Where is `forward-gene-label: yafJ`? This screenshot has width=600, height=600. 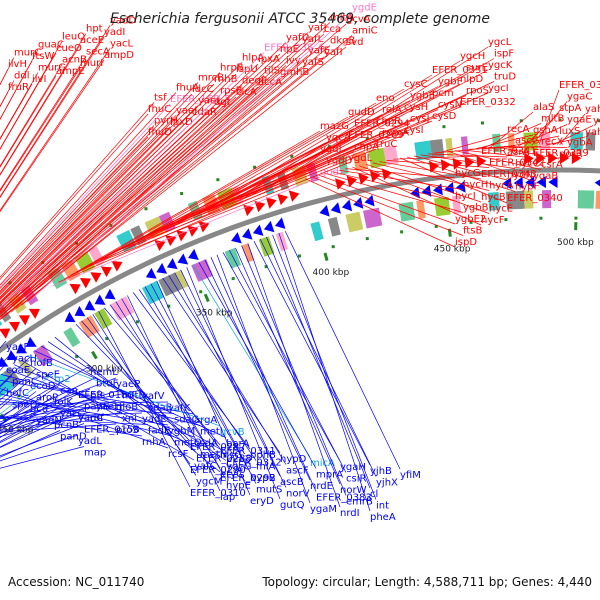 forward-gene-label: yafJ is located at coordinates (317, 28).